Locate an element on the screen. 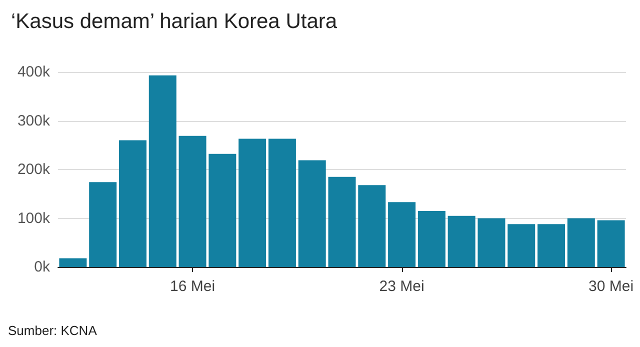 Image resolution: width=640 pixels, height=347 pixels. y-tick-label: 400k is located at coordinates (33, 72).